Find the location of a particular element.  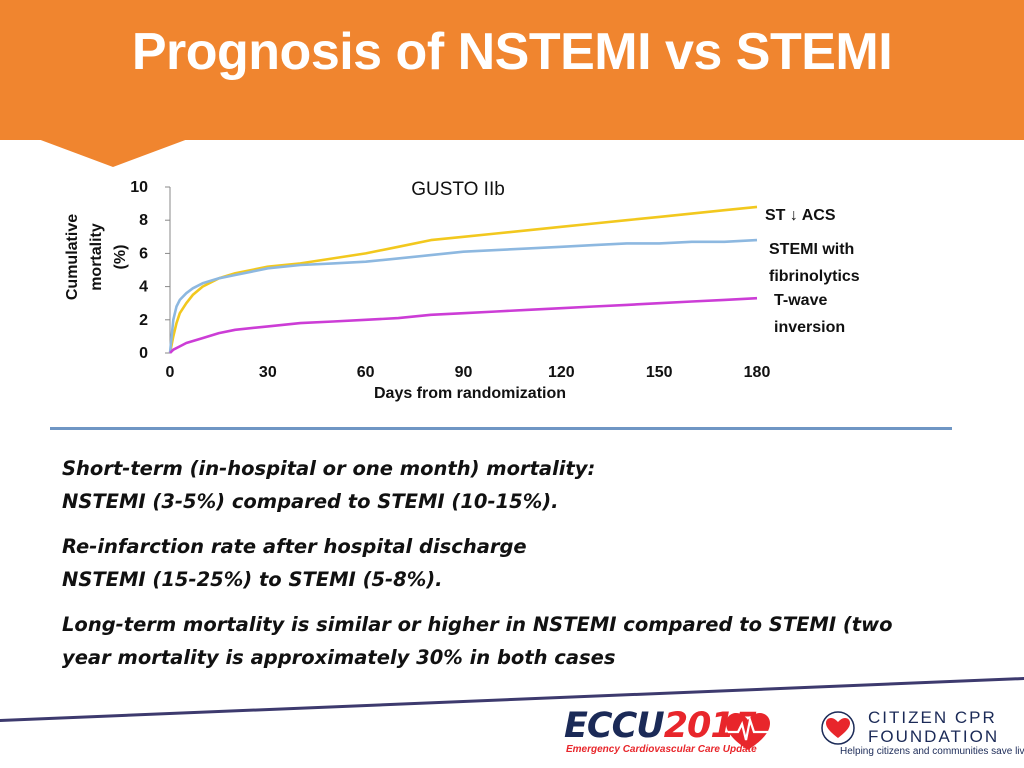

slide-title: Prognosis of NSTEMI vs STEMI is located at coordinates (512, 52).